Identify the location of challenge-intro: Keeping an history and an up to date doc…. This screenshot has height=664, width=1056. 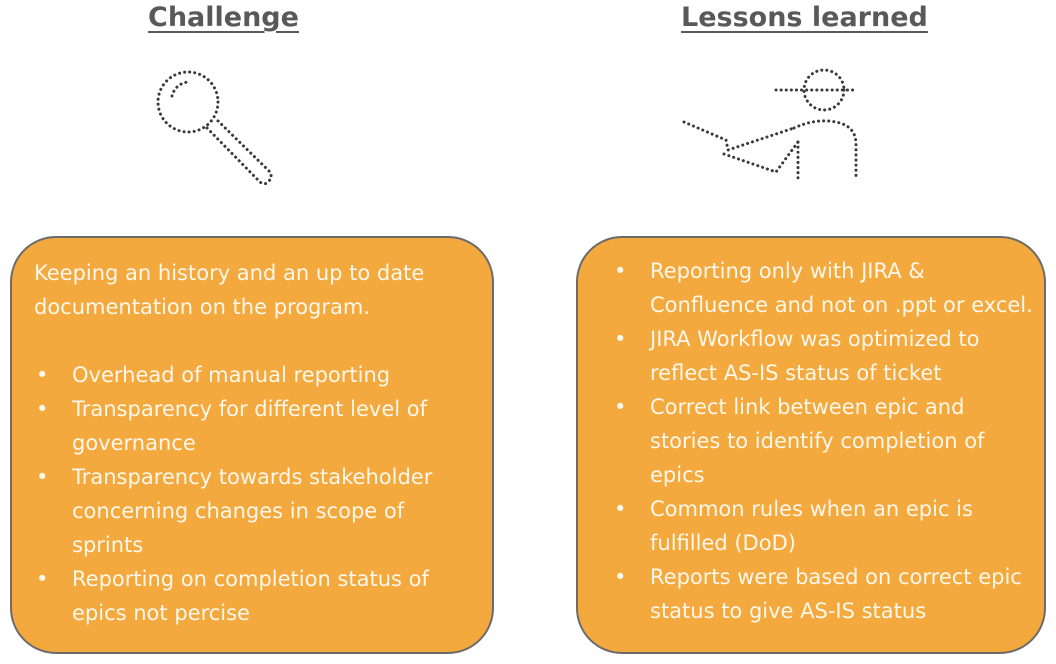
(229, 290).